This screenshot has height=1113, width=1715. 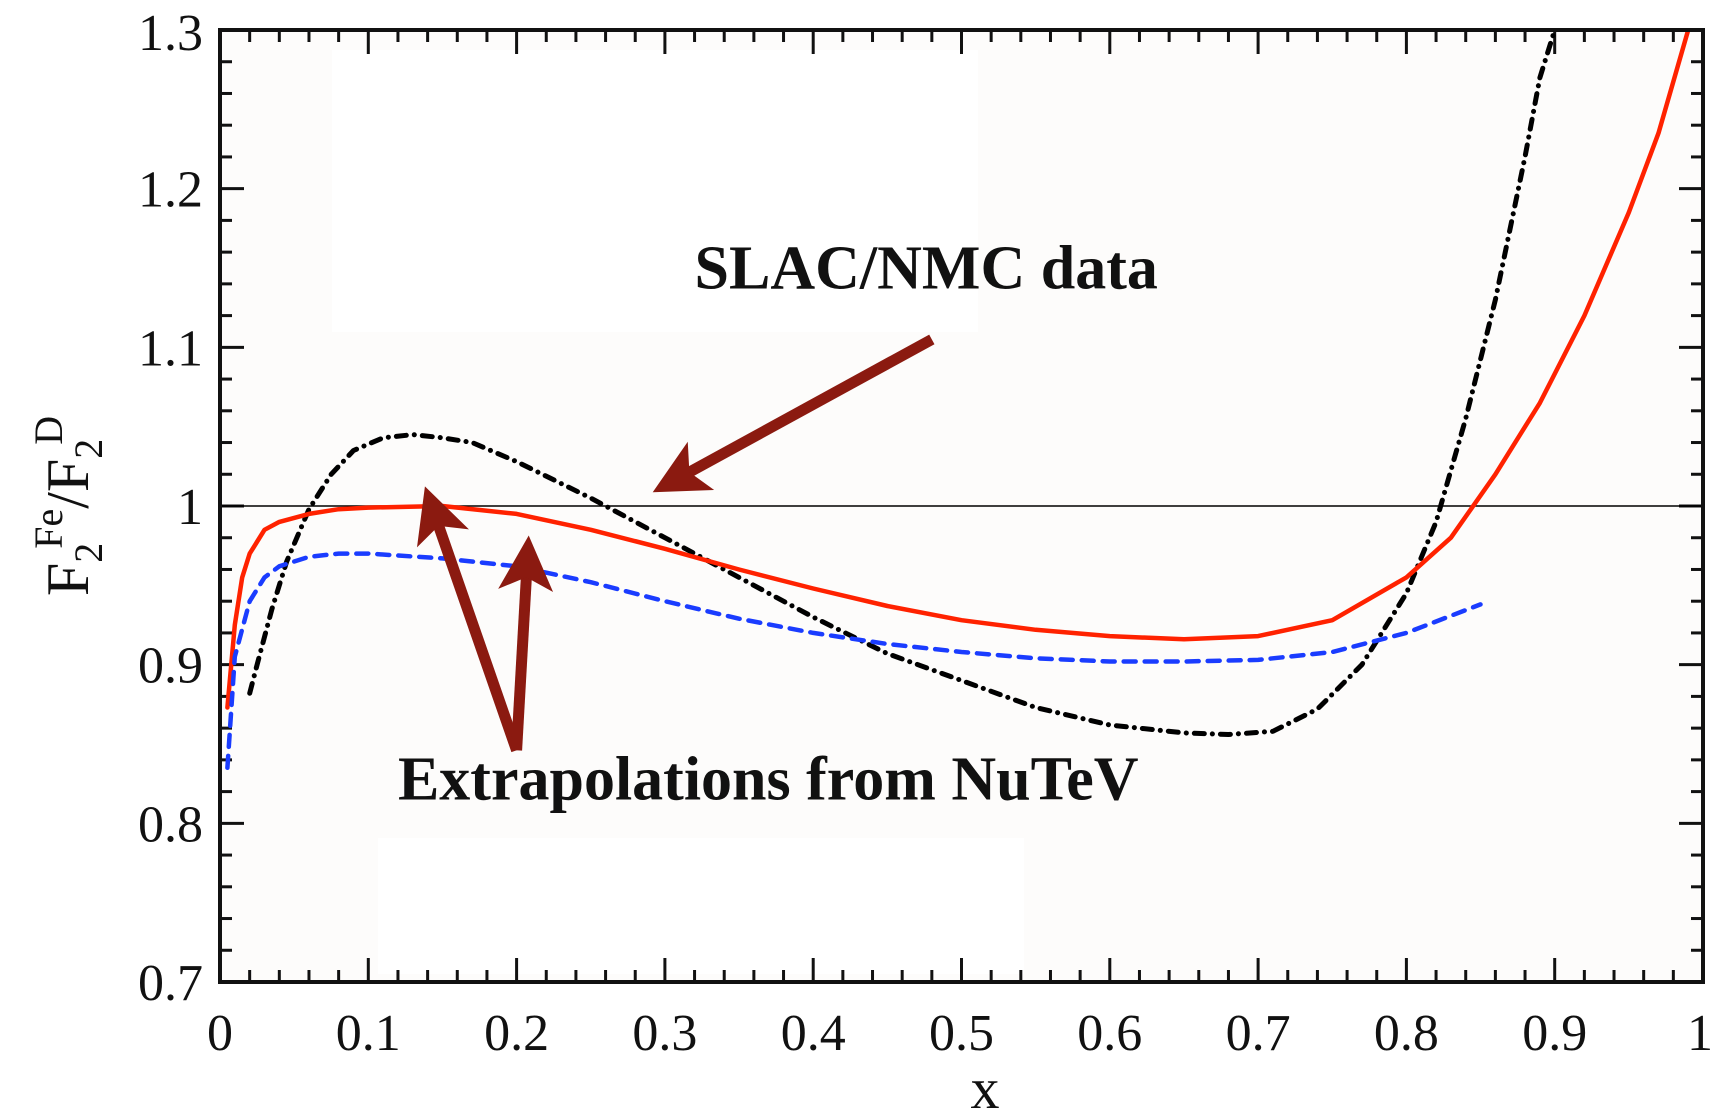 What do you see at coordinates (813, 1033) in the screenshot?
I see `x-tick-label: 0.4` at bounding box center [813, 1033].